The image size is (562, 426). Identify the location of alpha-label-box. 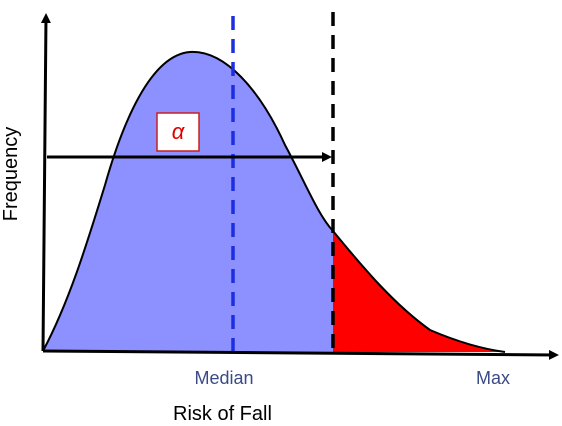
(178, 132).